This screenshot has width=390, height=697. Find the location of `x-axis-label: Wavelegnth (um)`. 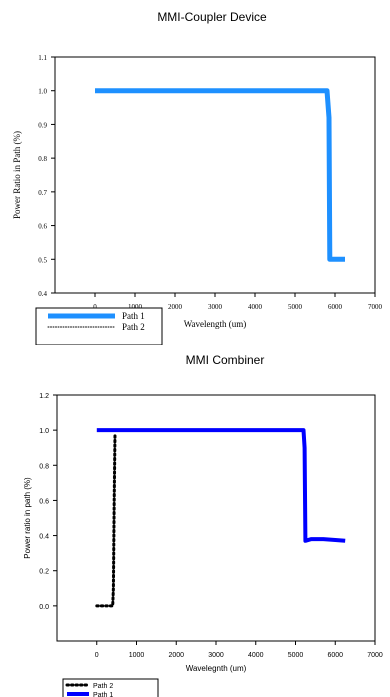

x-axis-label: Wavelegnth (um) is located at coordinates (216, 668).